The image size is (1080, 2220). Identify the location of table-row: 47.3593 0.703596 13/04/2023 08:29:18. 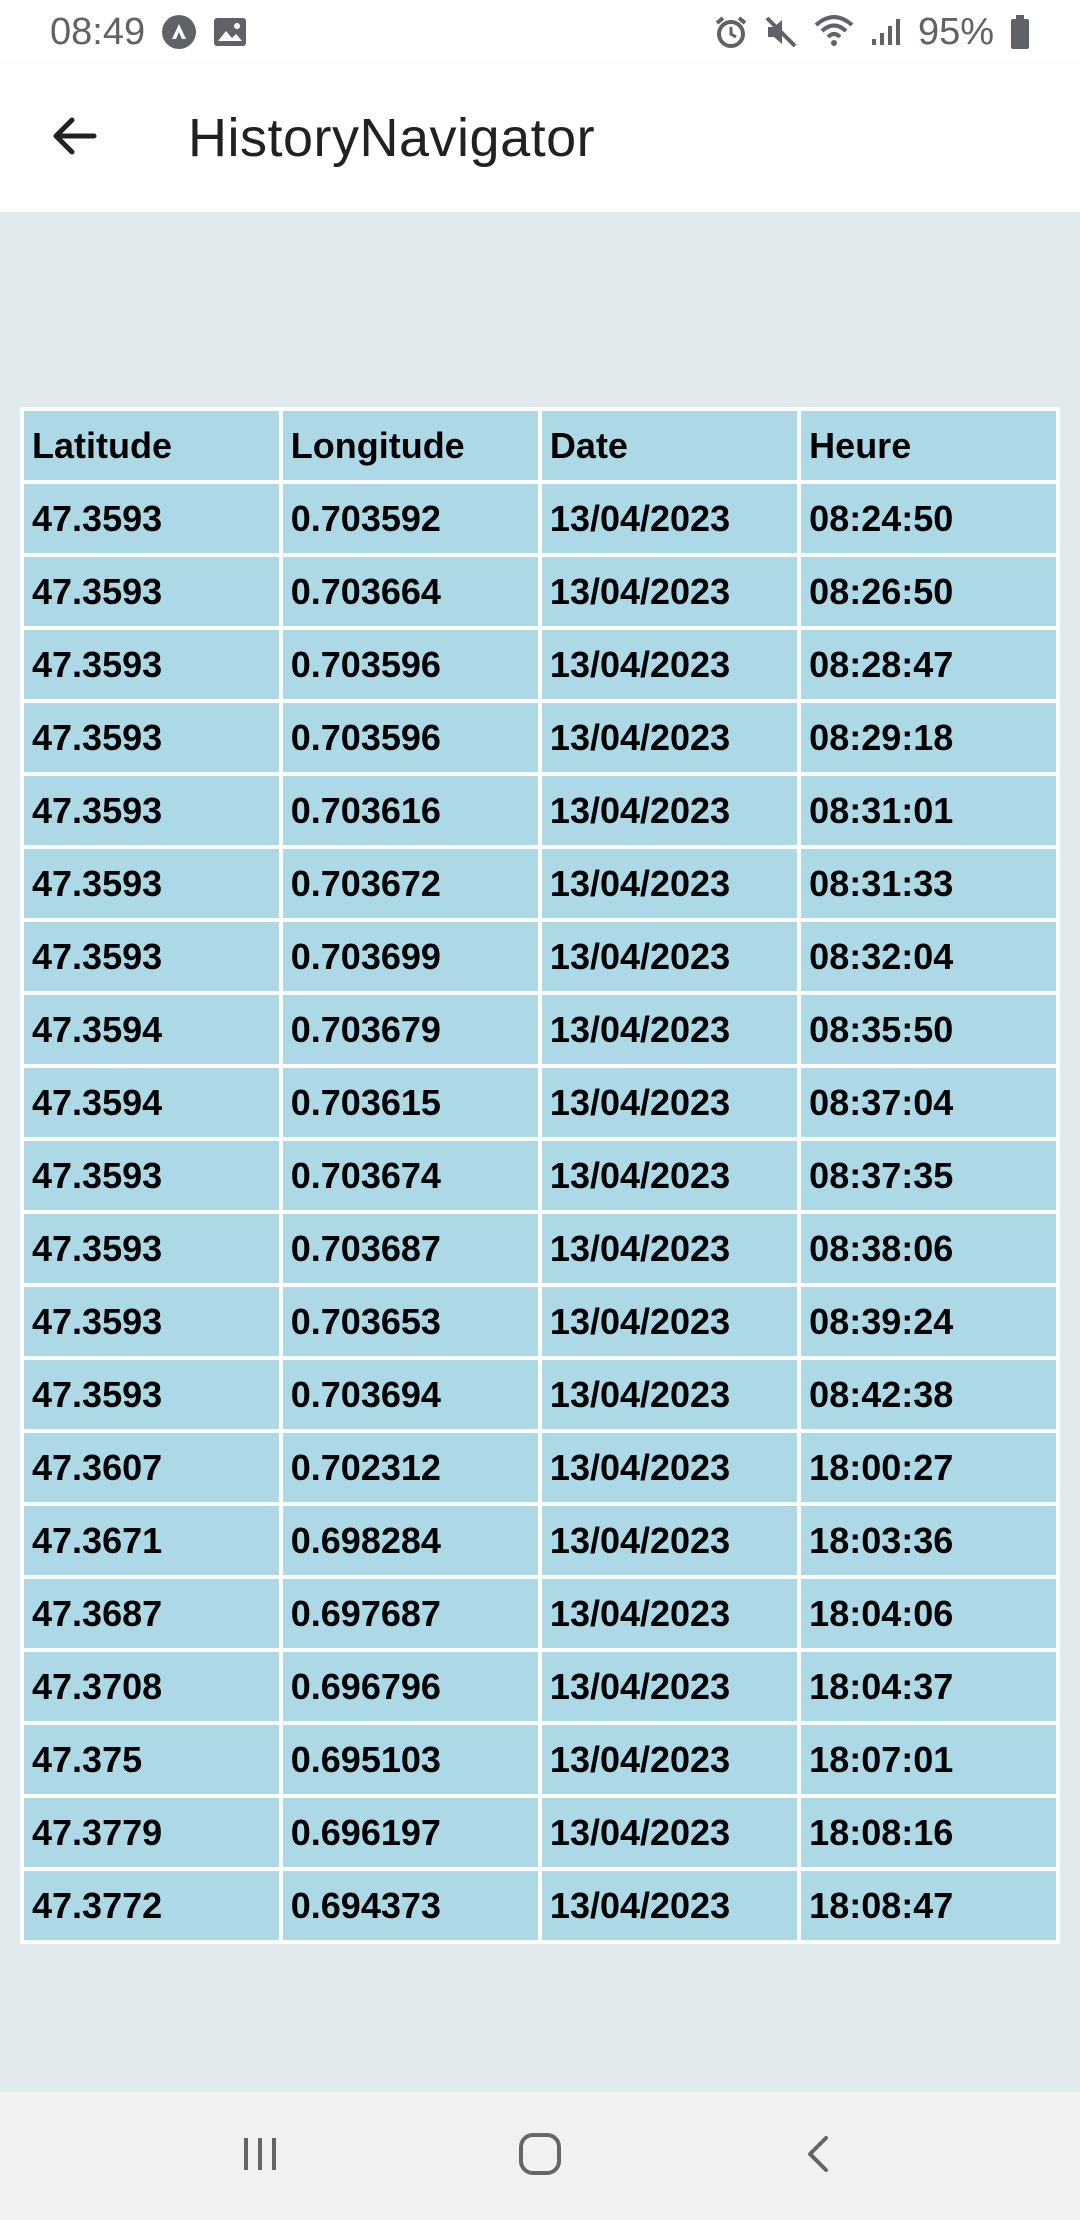
(540, 737).